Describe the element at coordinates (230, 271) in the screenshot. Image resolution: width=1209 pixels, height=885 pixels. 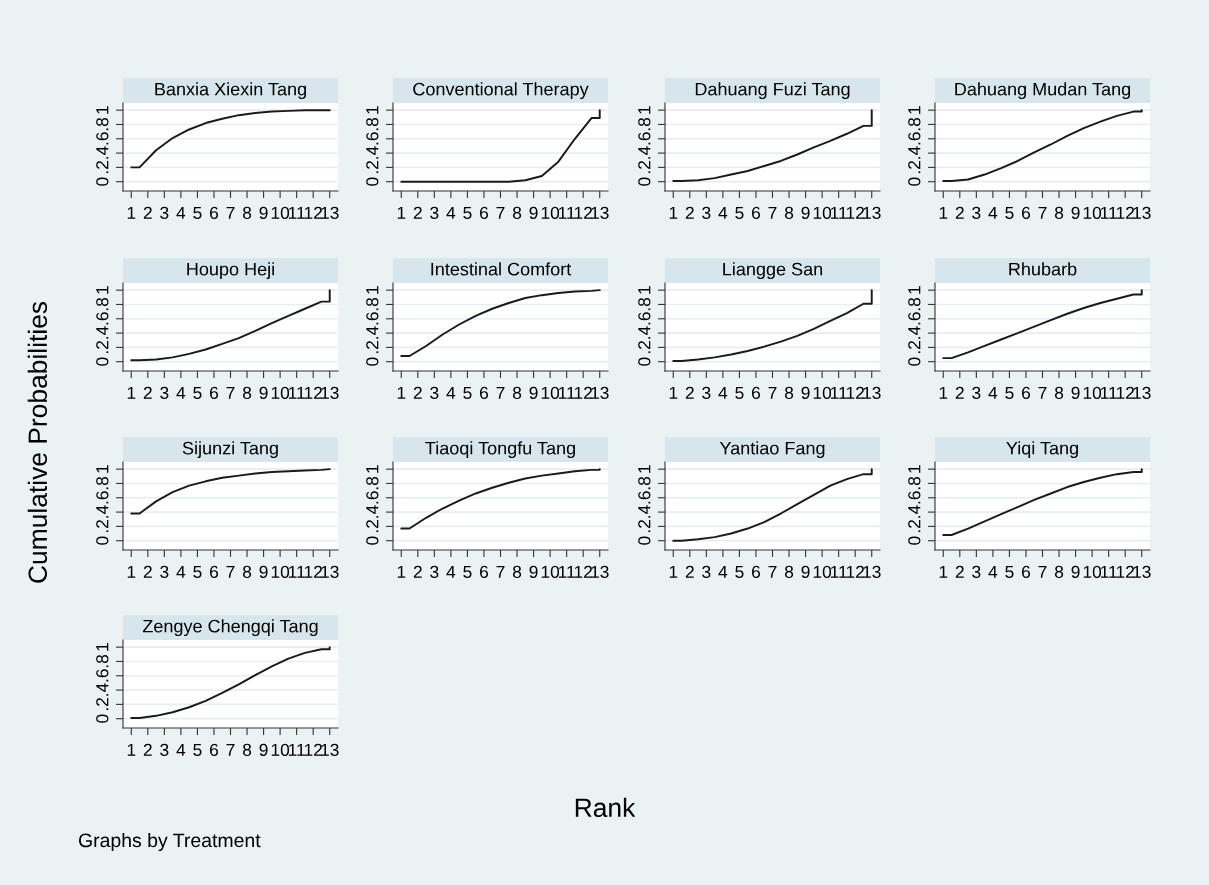
I see `chart-title: Houpo Heji` at that location.